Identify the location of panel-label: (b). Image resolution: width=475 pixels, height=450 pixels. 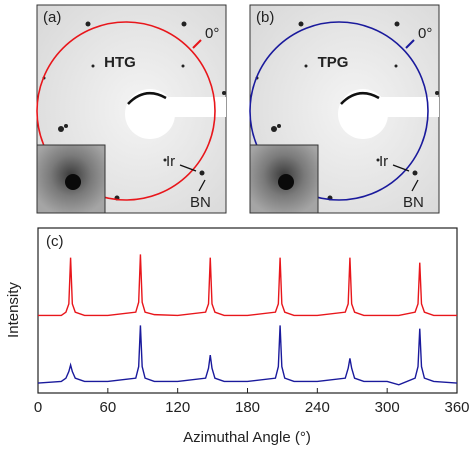
(265, 17).